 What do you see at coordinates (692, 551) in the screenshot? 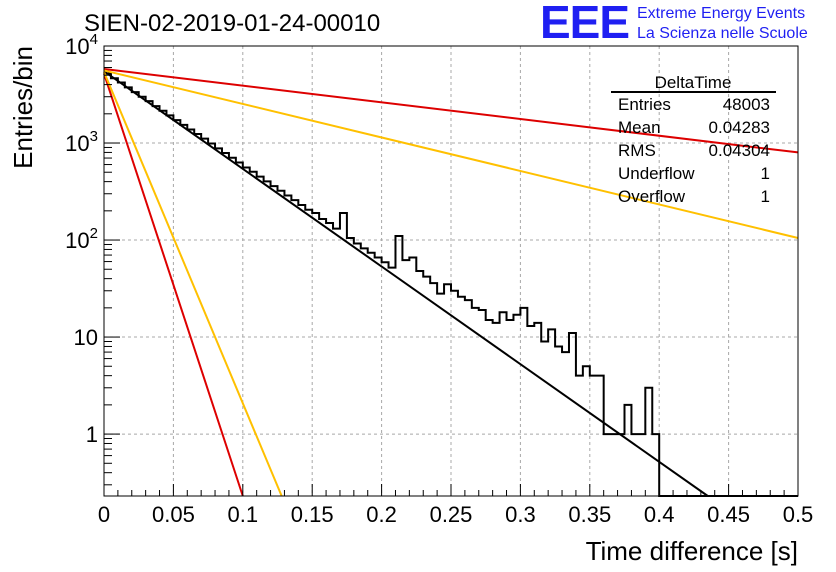
I see `x-axis-label: Time difference [s]` at bounding box center [692, 551].